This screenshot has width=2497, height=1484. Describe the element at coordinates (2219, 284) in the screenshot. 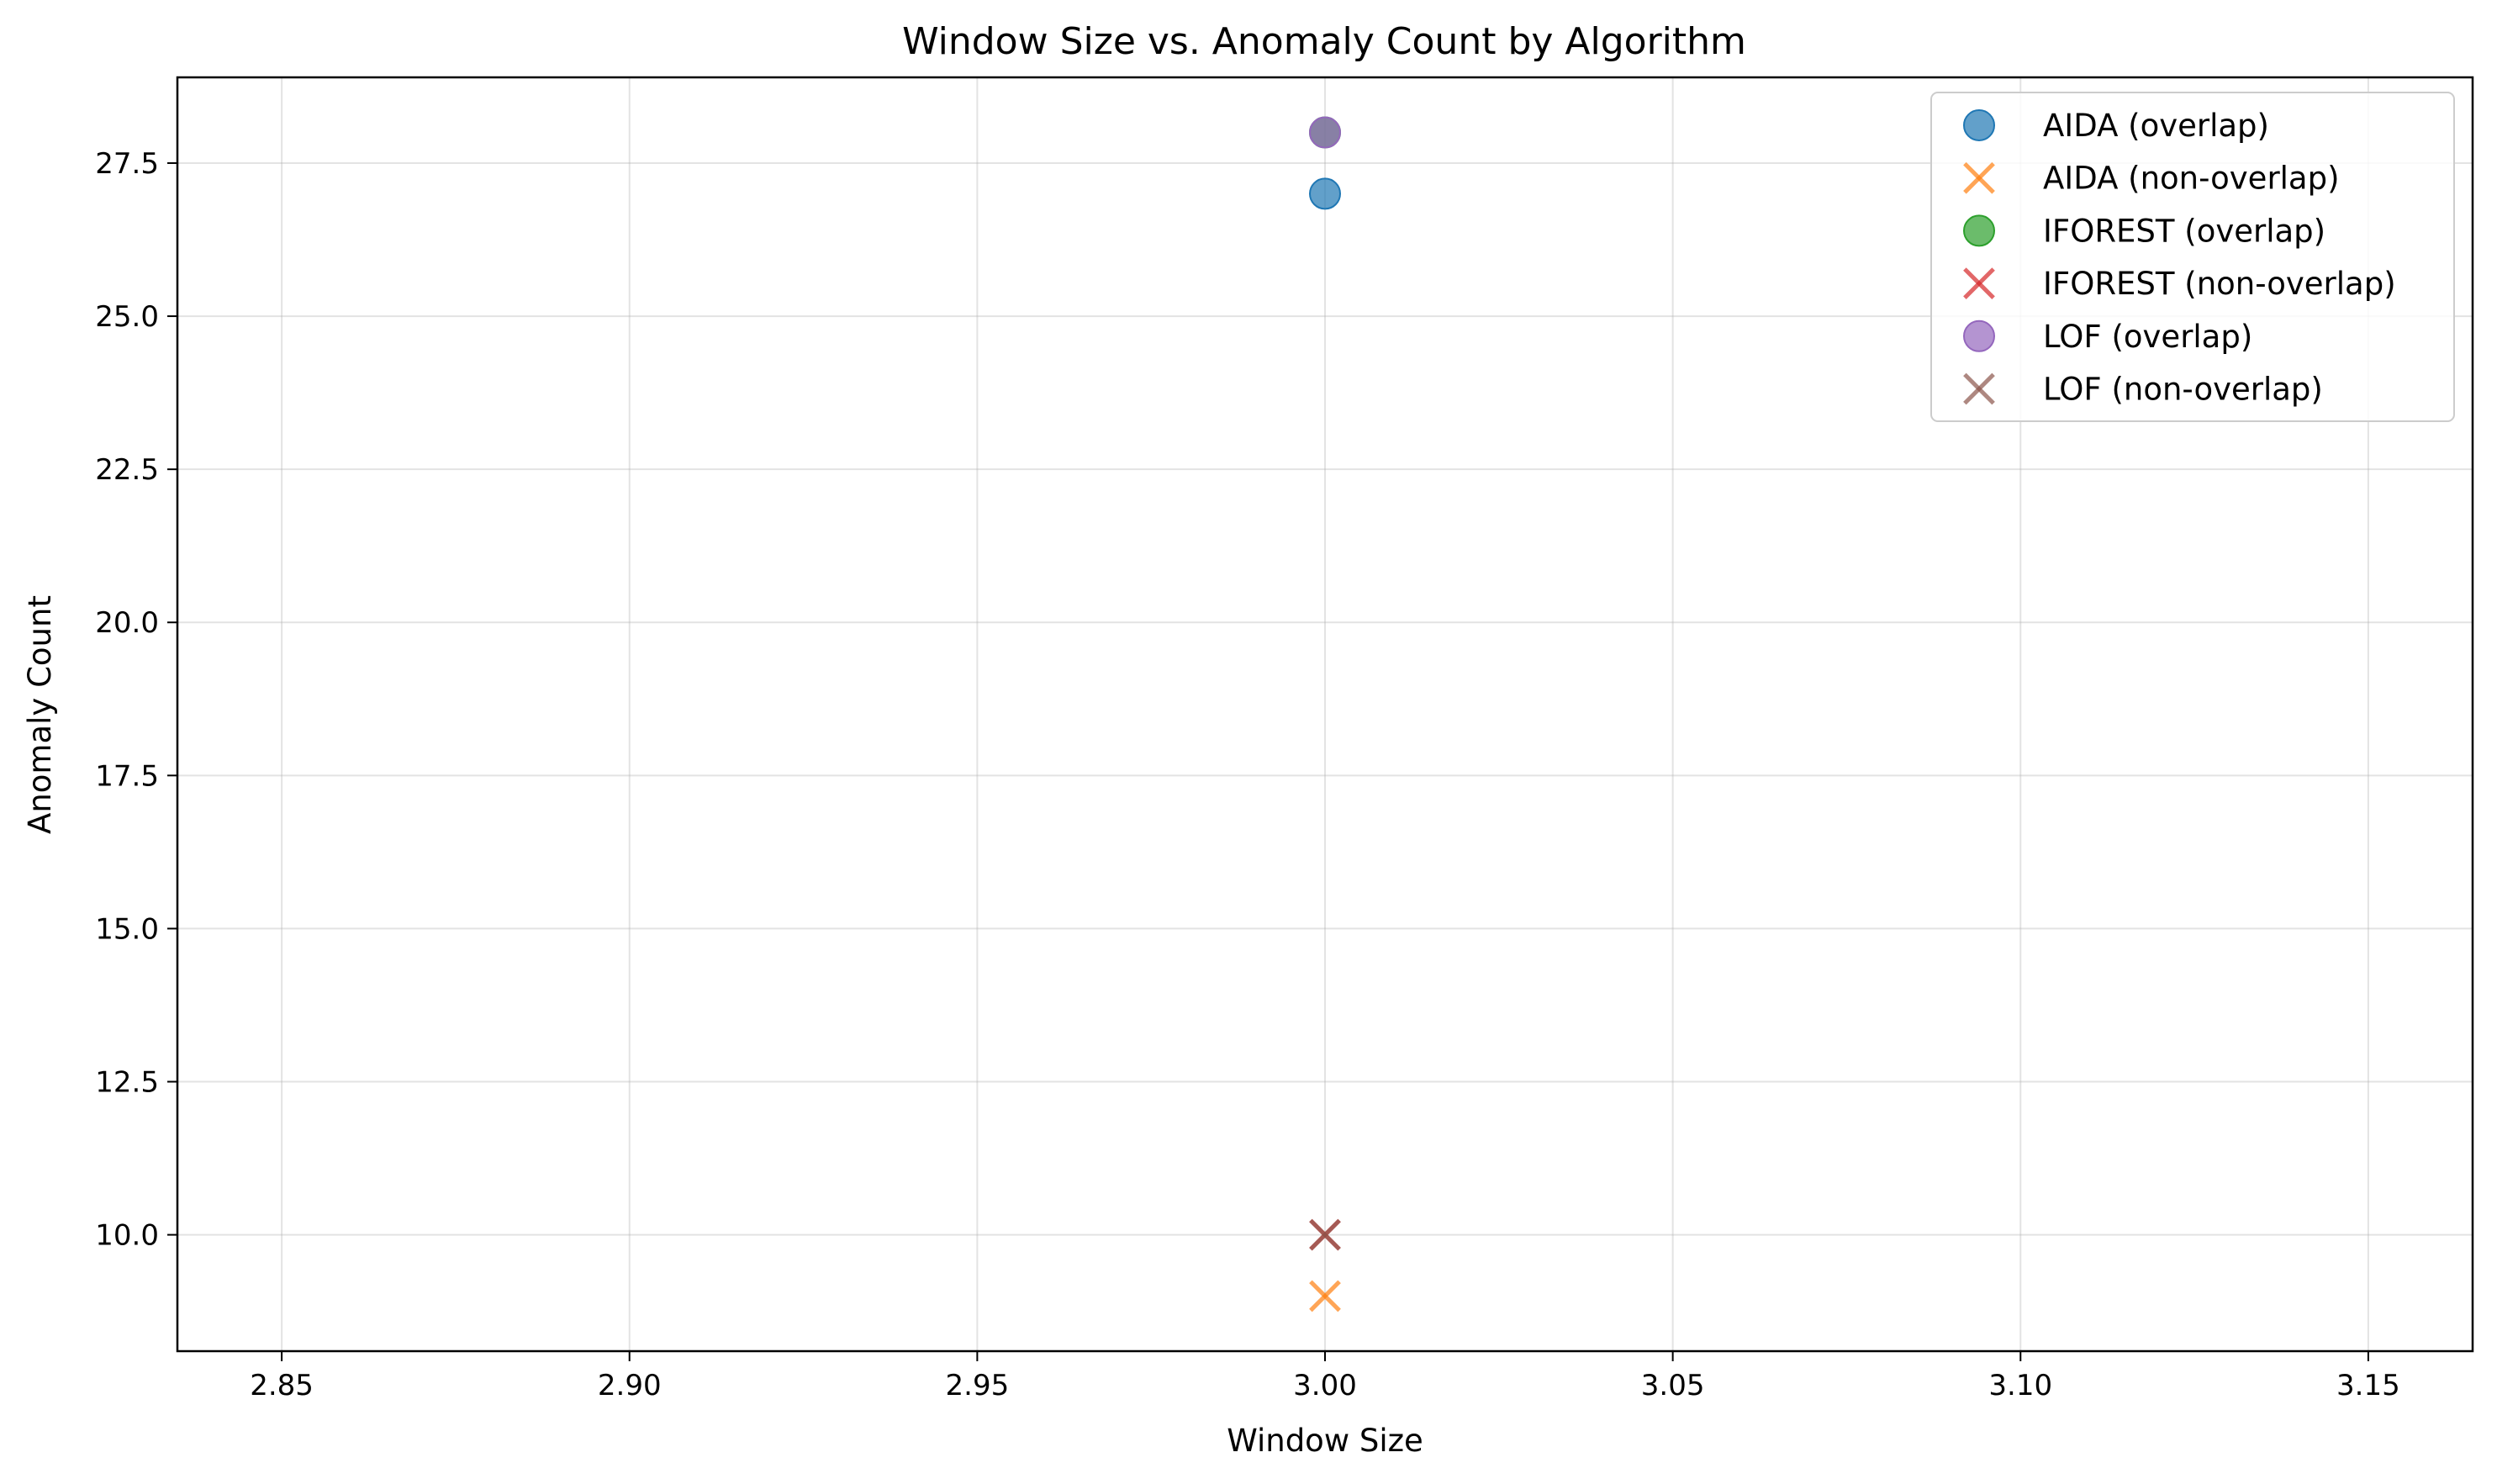

I see `legend-label: IFOREST (non-overlap)` at that location.